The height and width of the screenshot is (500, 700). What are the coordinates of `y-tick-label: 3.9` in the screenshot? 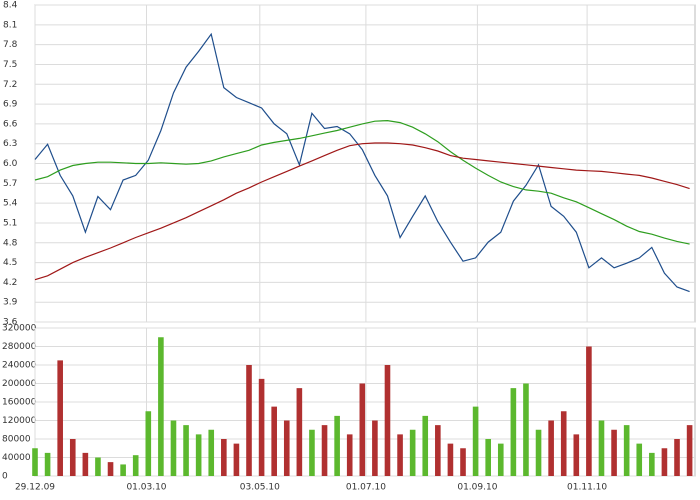 It's located at (10, 303).